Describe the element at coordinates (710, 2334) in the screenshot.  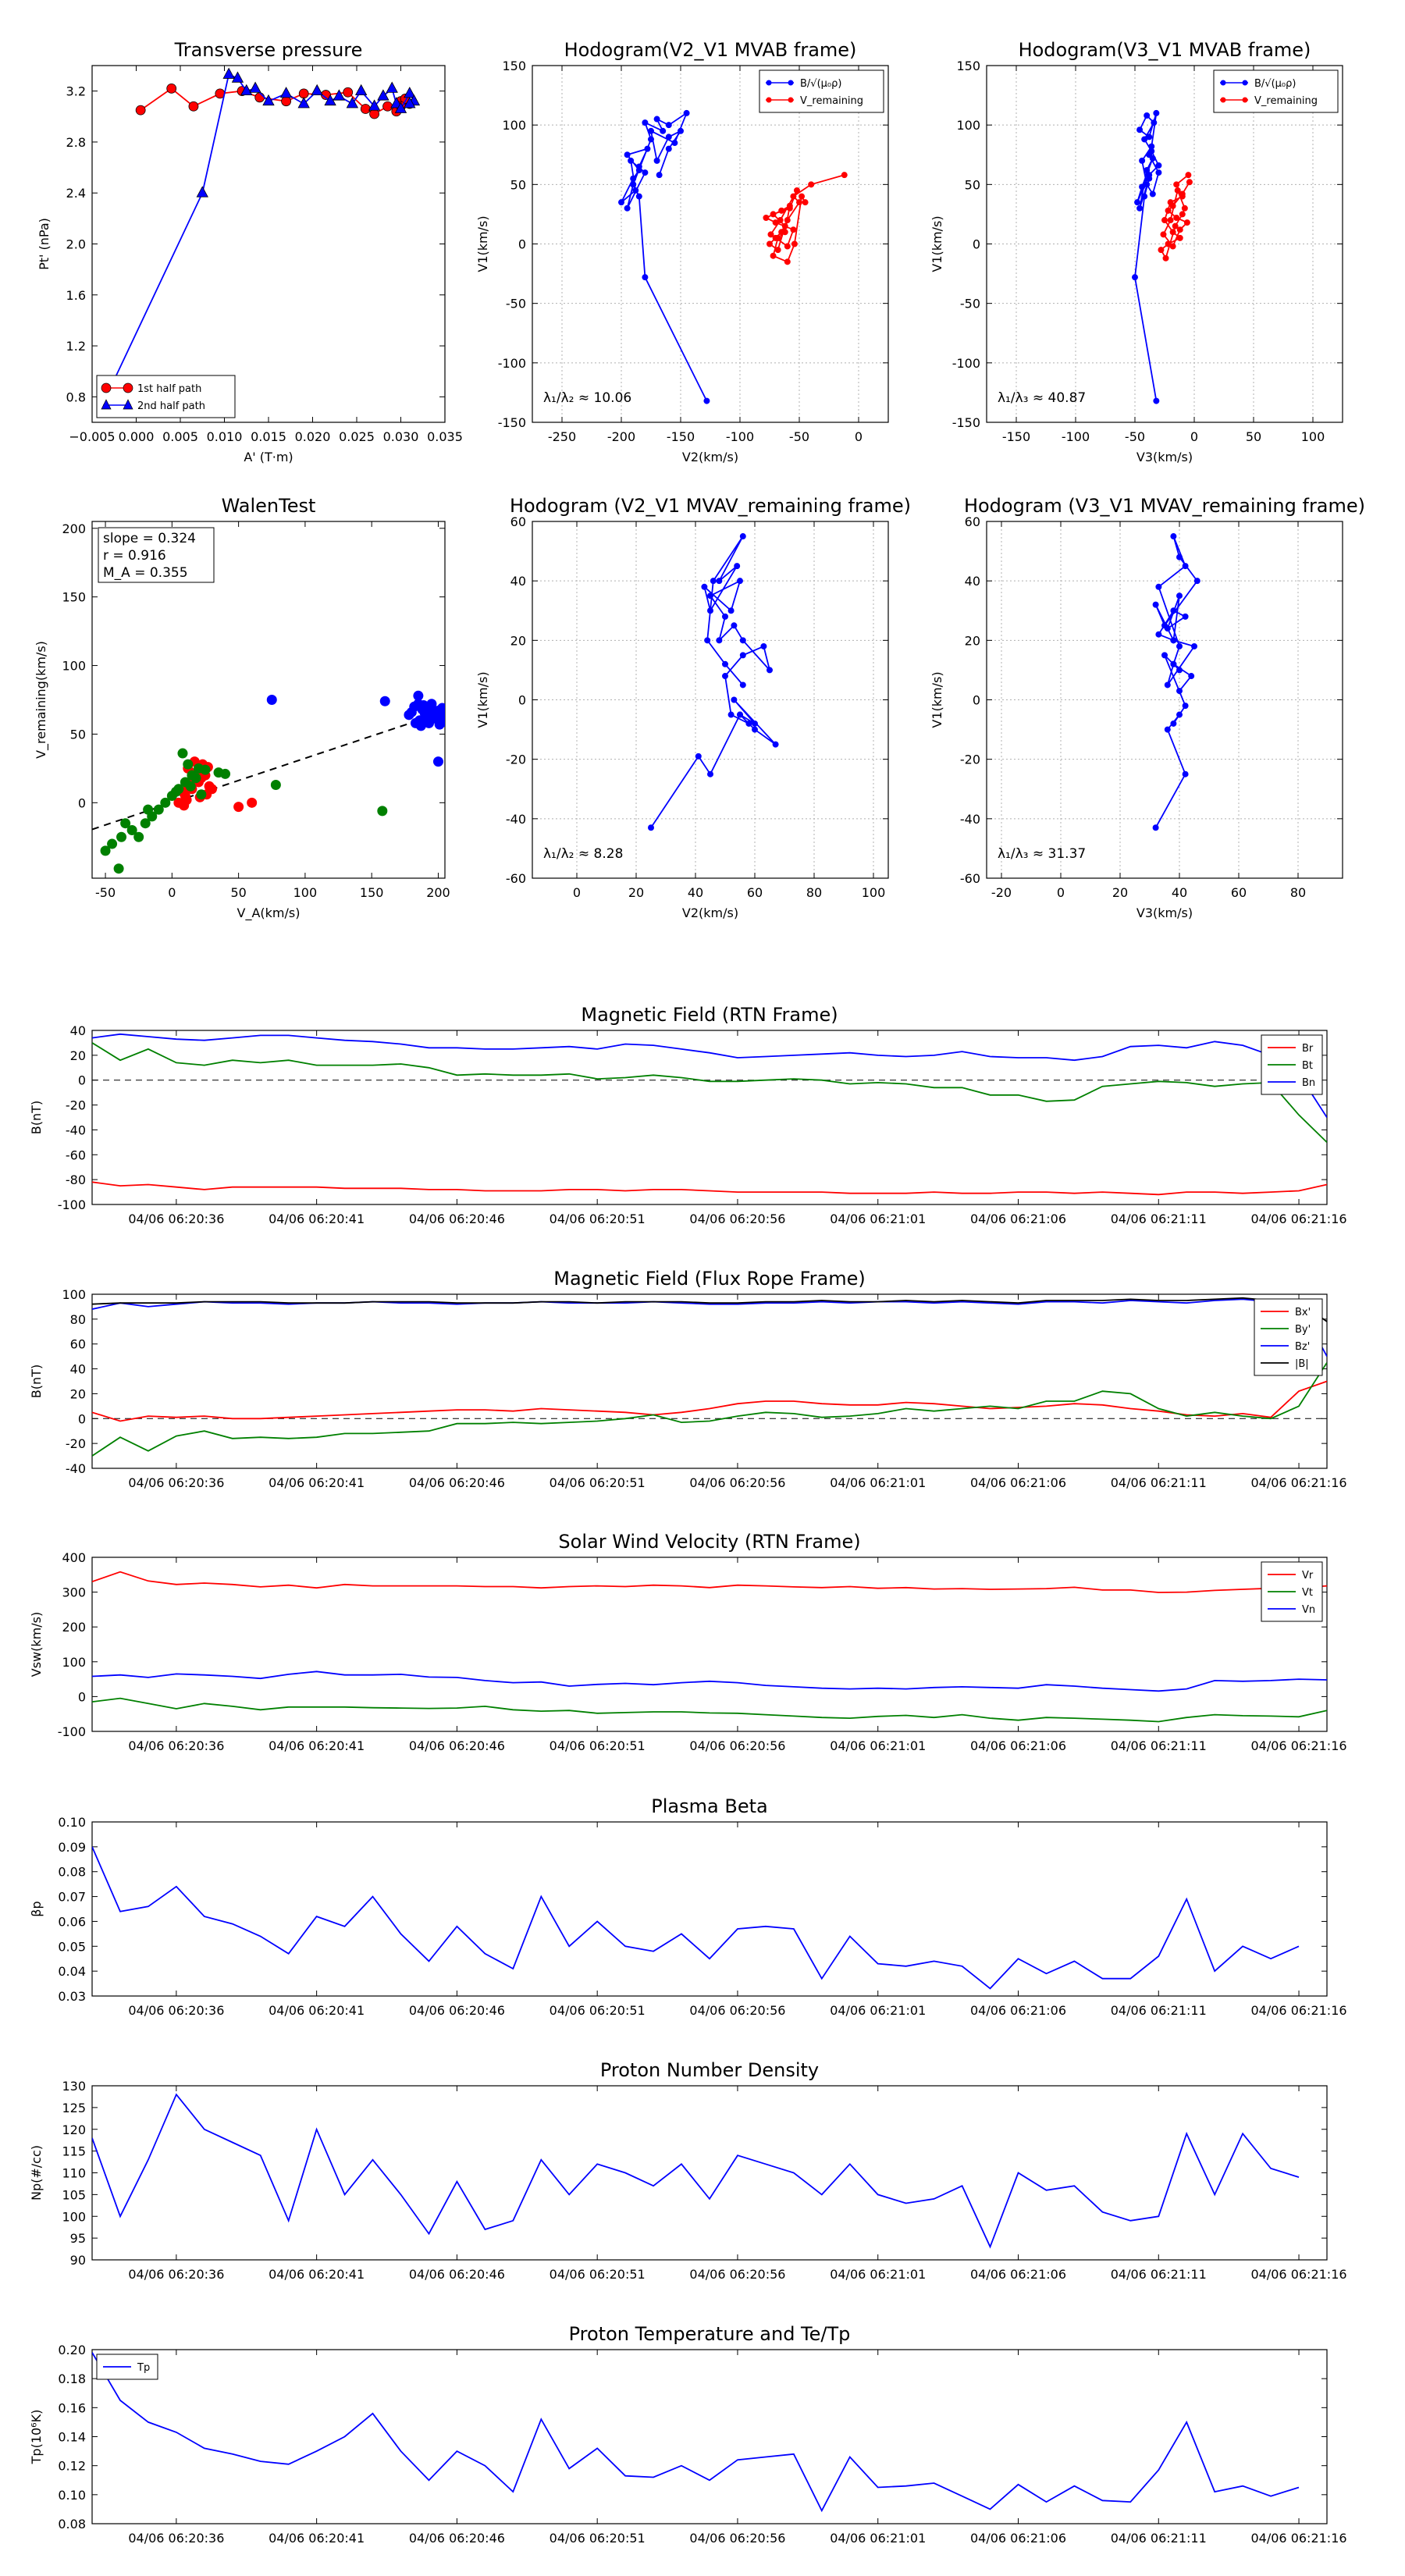
I see `chart-title: Proton Temperature and Te/Tp` at that location.